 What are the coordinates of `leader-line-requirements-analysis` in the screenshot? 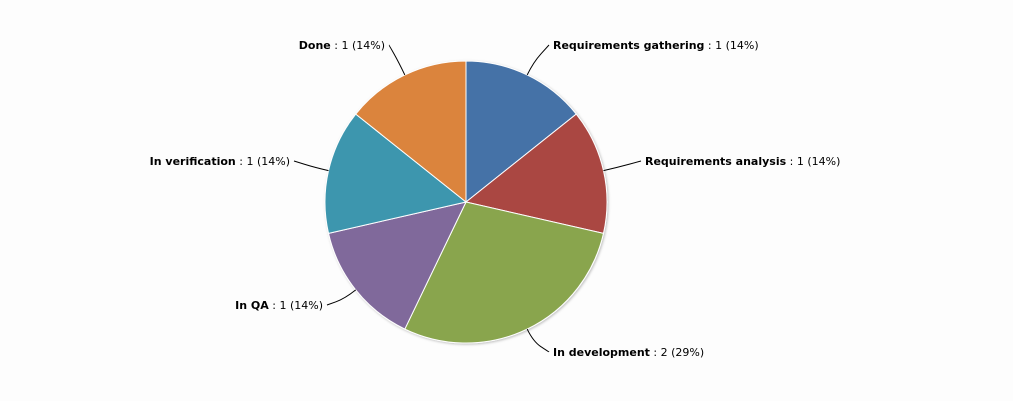 It's located at (622, 166).